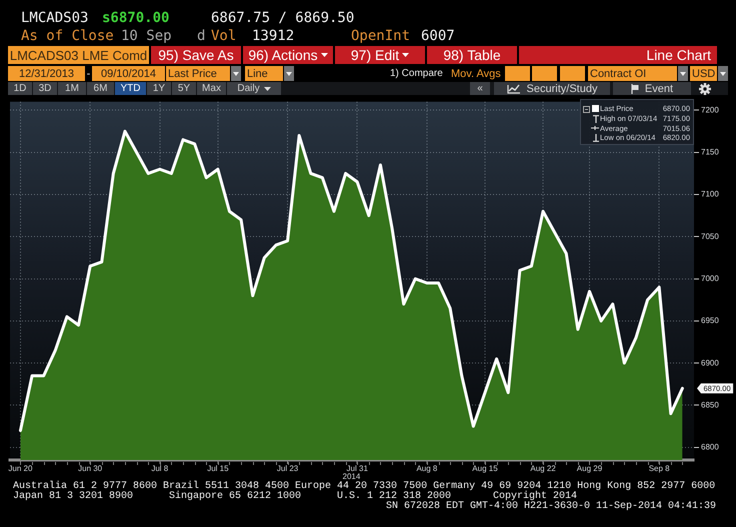  What do you see at coordinates (652, 88) in the screenshot?
I see `button: Event` at bounding box center [652, 88].